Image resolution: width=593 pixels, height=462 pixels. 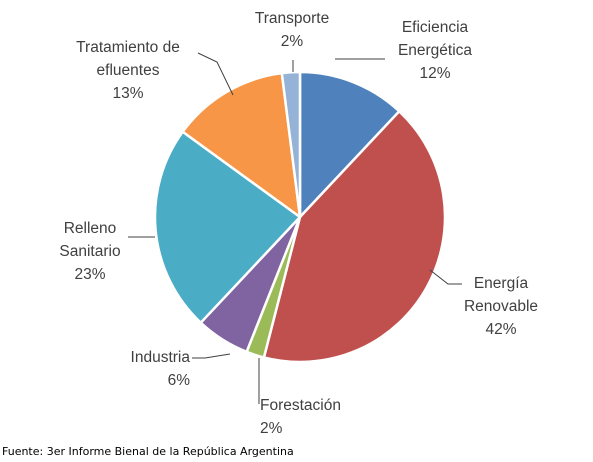 What do you see at coordinates (161, 357) in the screenshot?
I see `slice-name-line: Industria` at bounding box center [161, 357].